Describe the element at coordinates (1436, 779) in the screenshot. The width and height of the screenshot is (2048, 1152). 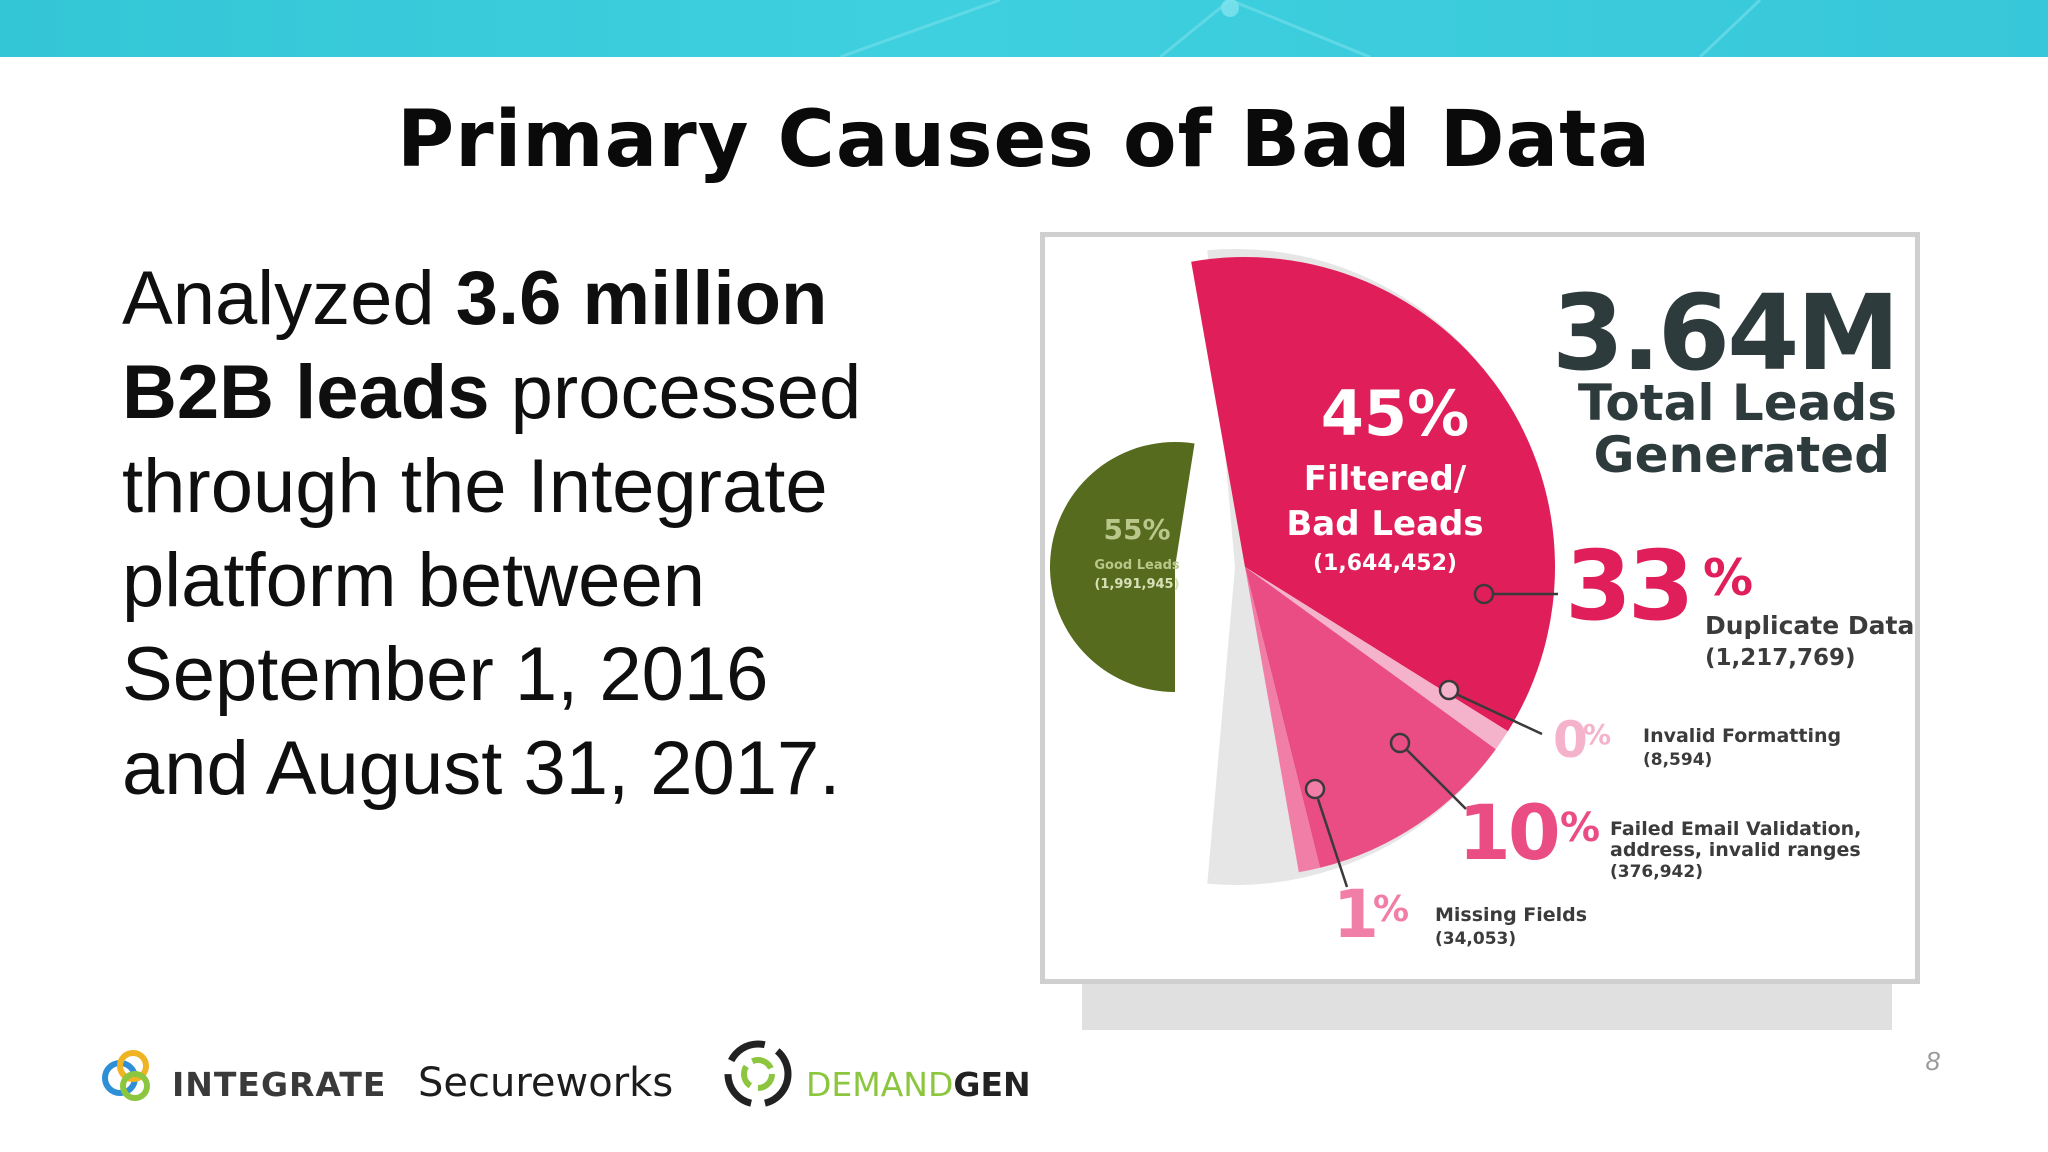
I see `connector-failed-email` at that location.